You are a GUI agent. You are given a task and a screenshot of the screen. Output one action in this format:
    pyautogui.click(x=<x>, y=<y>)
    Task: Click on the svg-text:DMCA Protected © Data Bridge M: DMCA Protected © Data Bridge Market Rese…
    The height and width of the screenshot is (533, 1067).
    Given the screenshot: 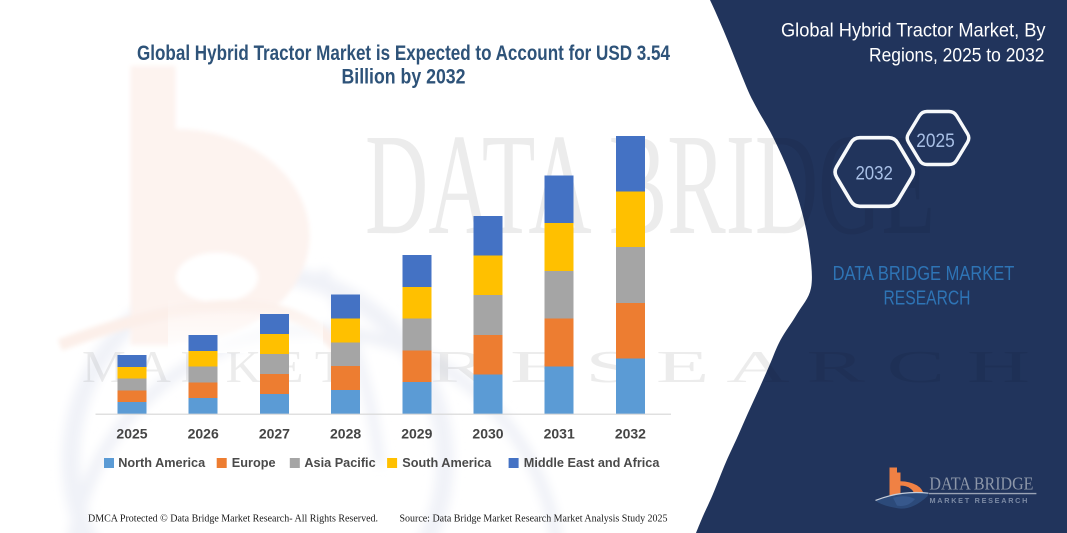 What is the action you would take?
    pyautogui.click(x=233, y=519)
    